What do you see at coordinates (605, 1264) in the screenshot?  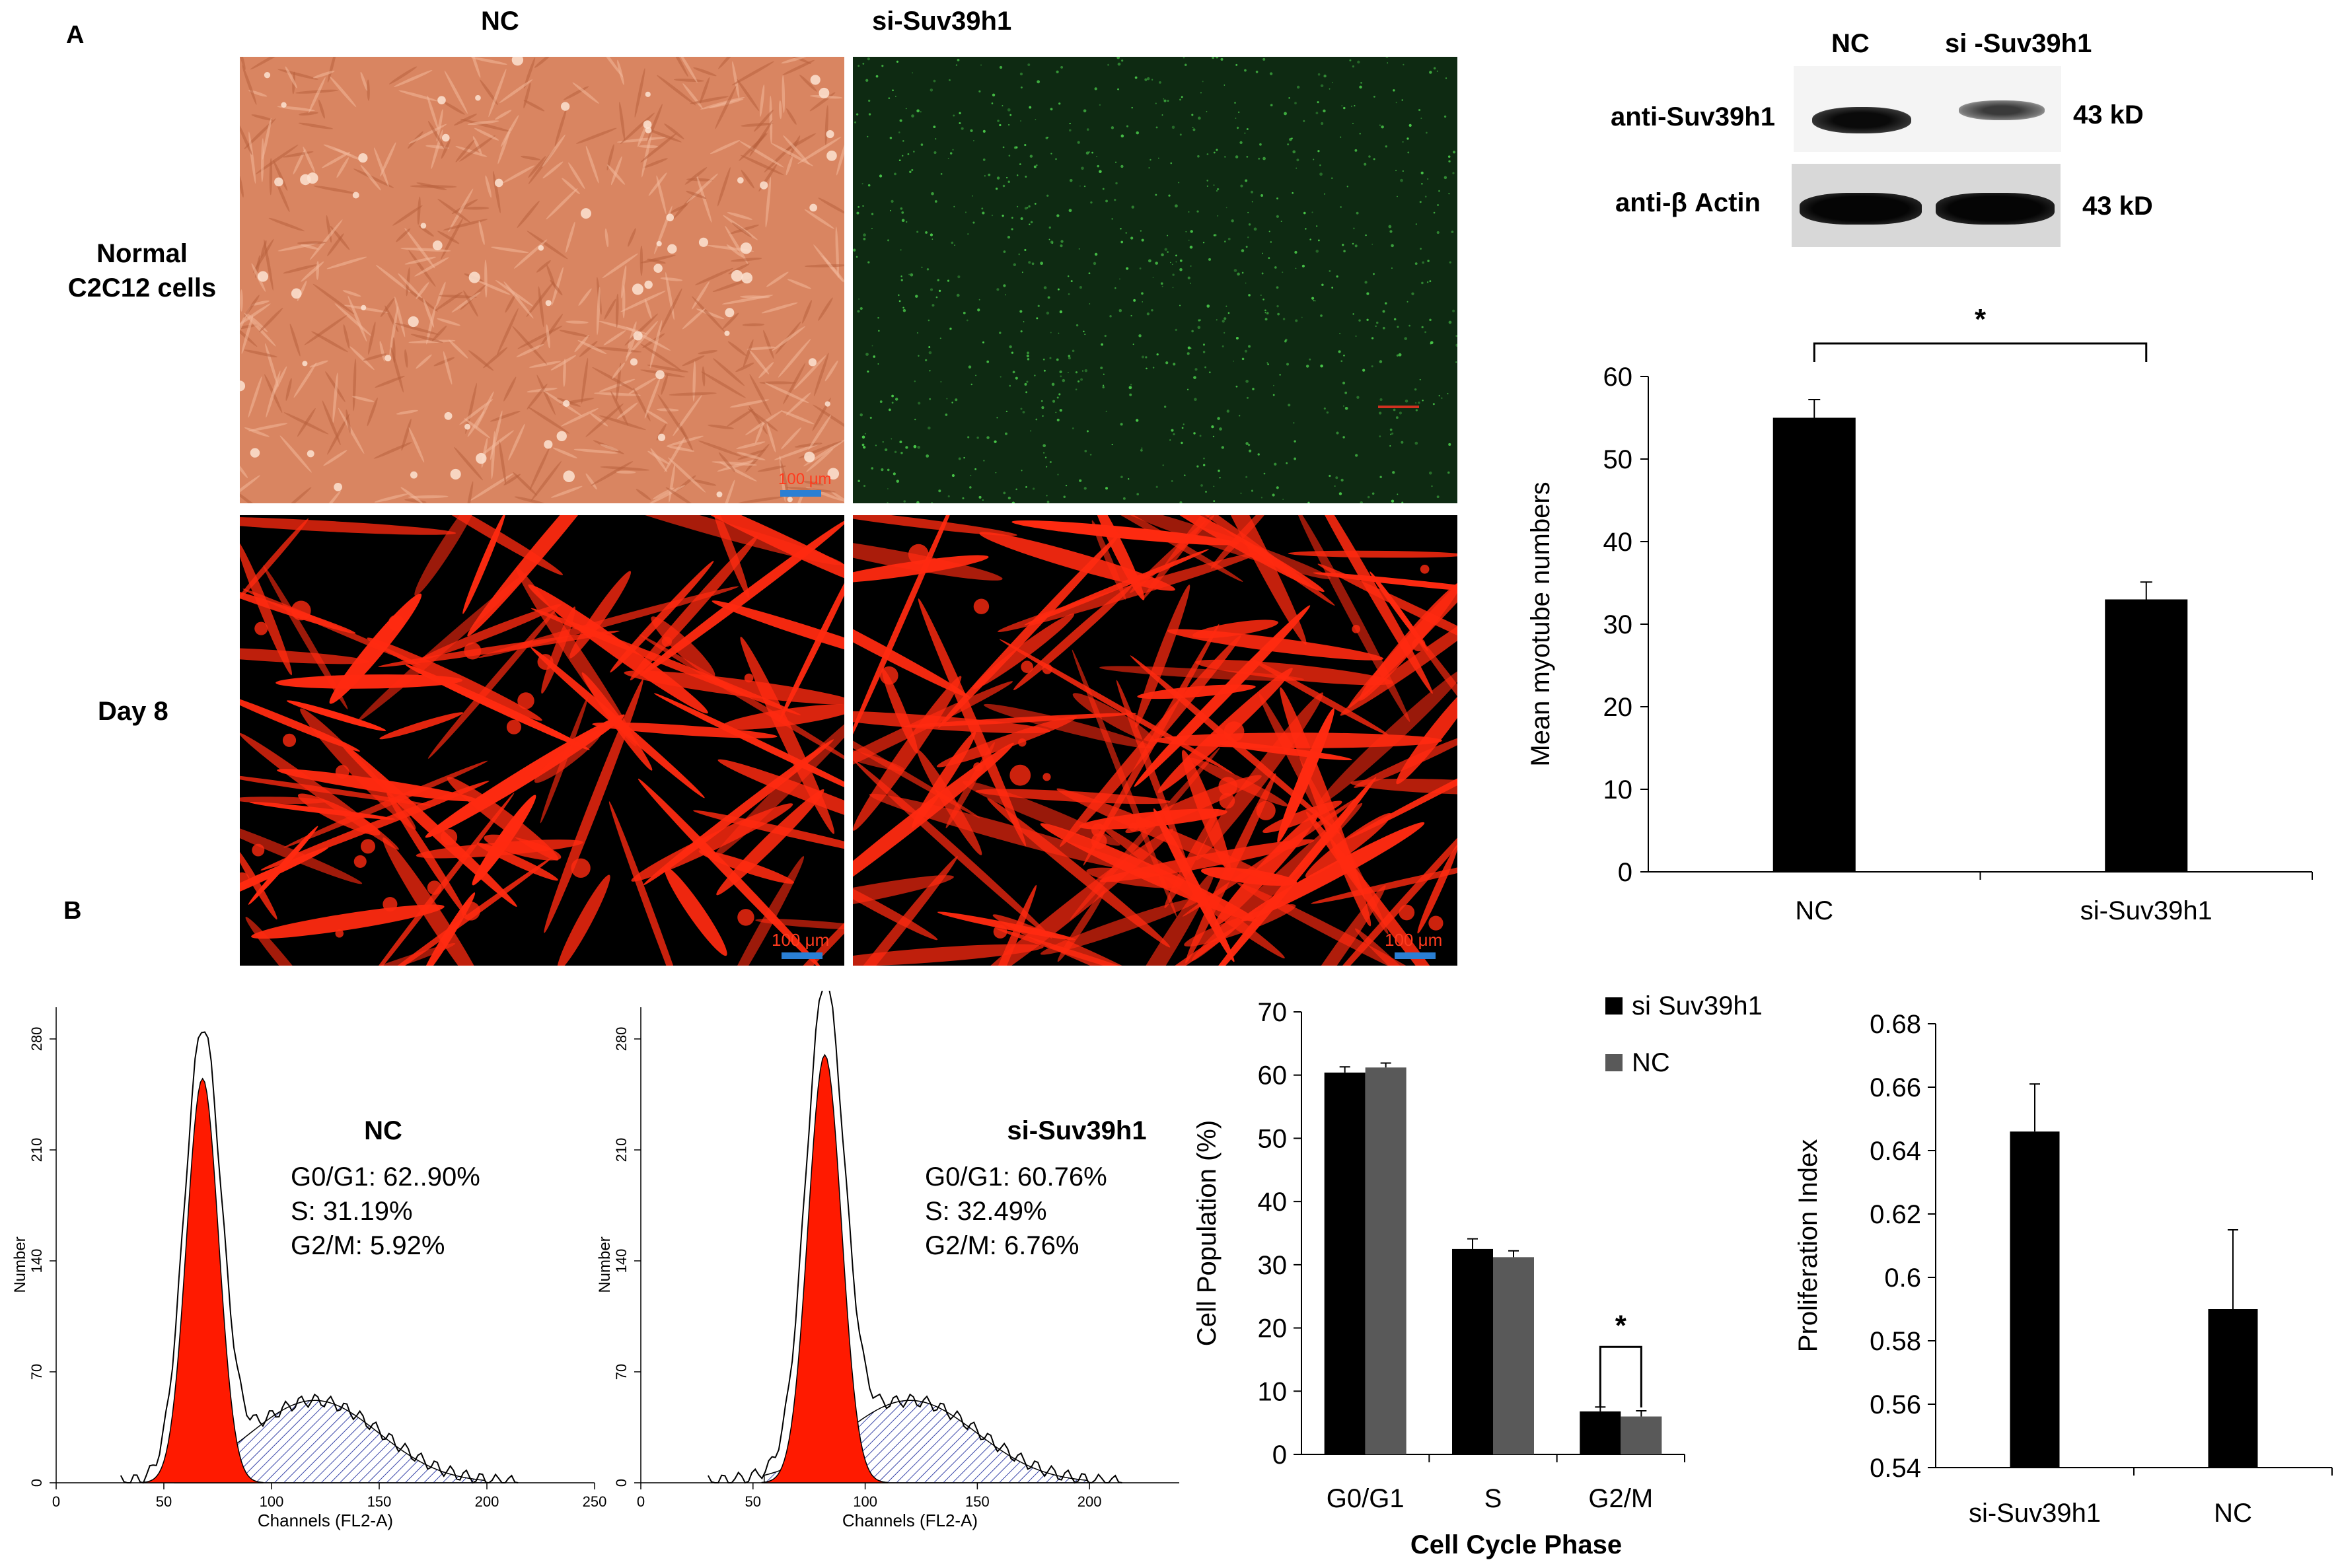 I see `y-axis-label: Number` at bounding box center [605, 1264].